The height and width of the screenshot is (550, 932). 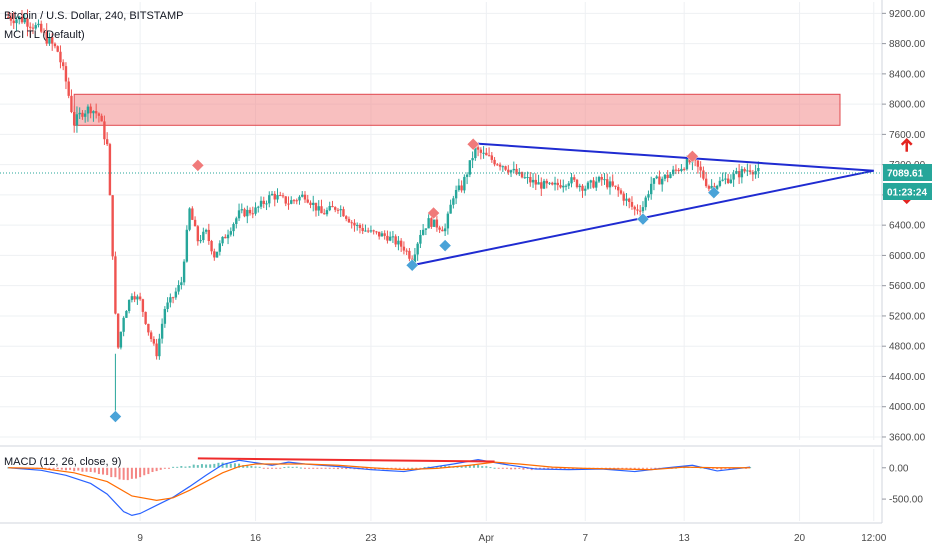 What do you see at coordinates (907, 226) in the screenshot?
I see `price-axis-label: 6400.00` at bounding box center [907, 226].